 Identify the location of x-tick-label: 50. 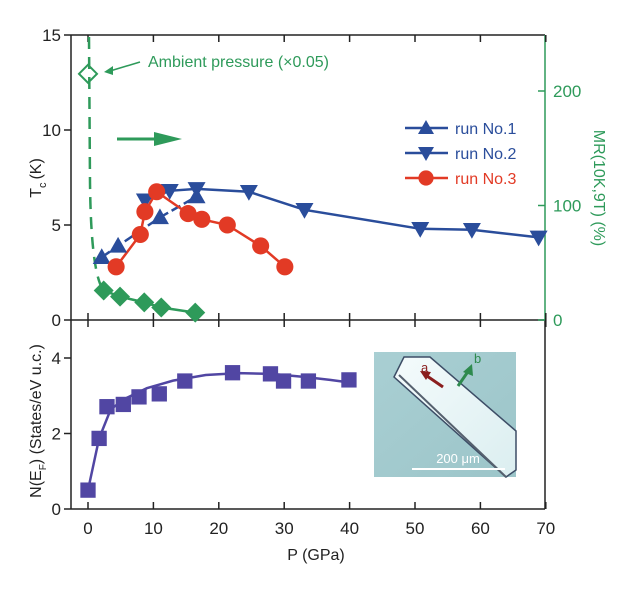
(415, 528).